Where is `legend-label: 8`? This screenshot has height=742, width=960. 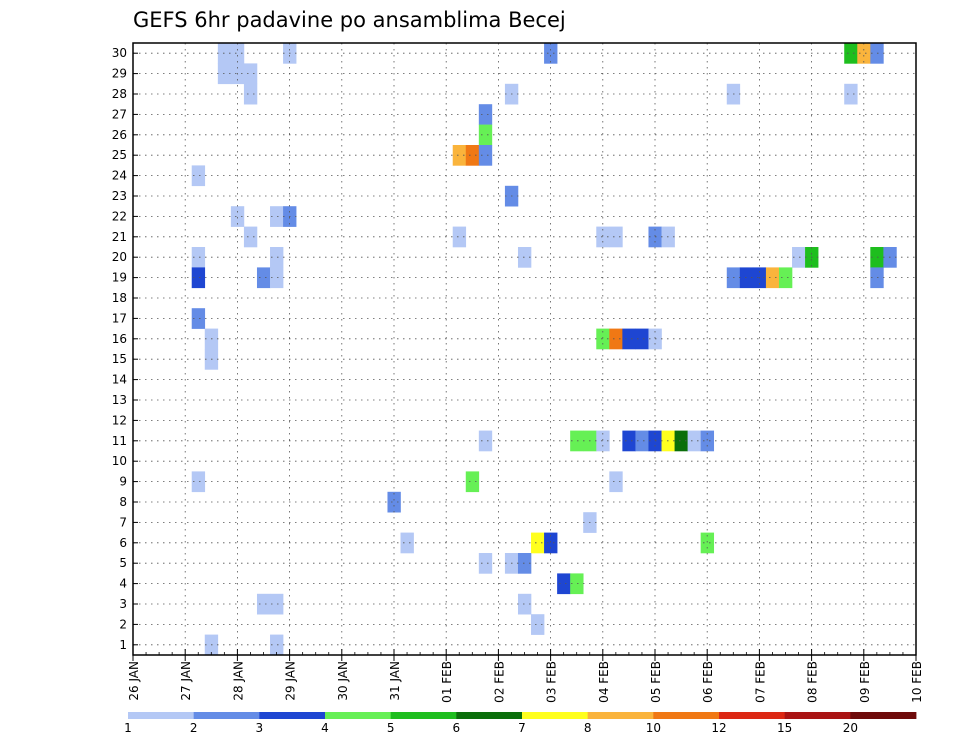 legend-label: 8 is located at coordinates (588, 728).